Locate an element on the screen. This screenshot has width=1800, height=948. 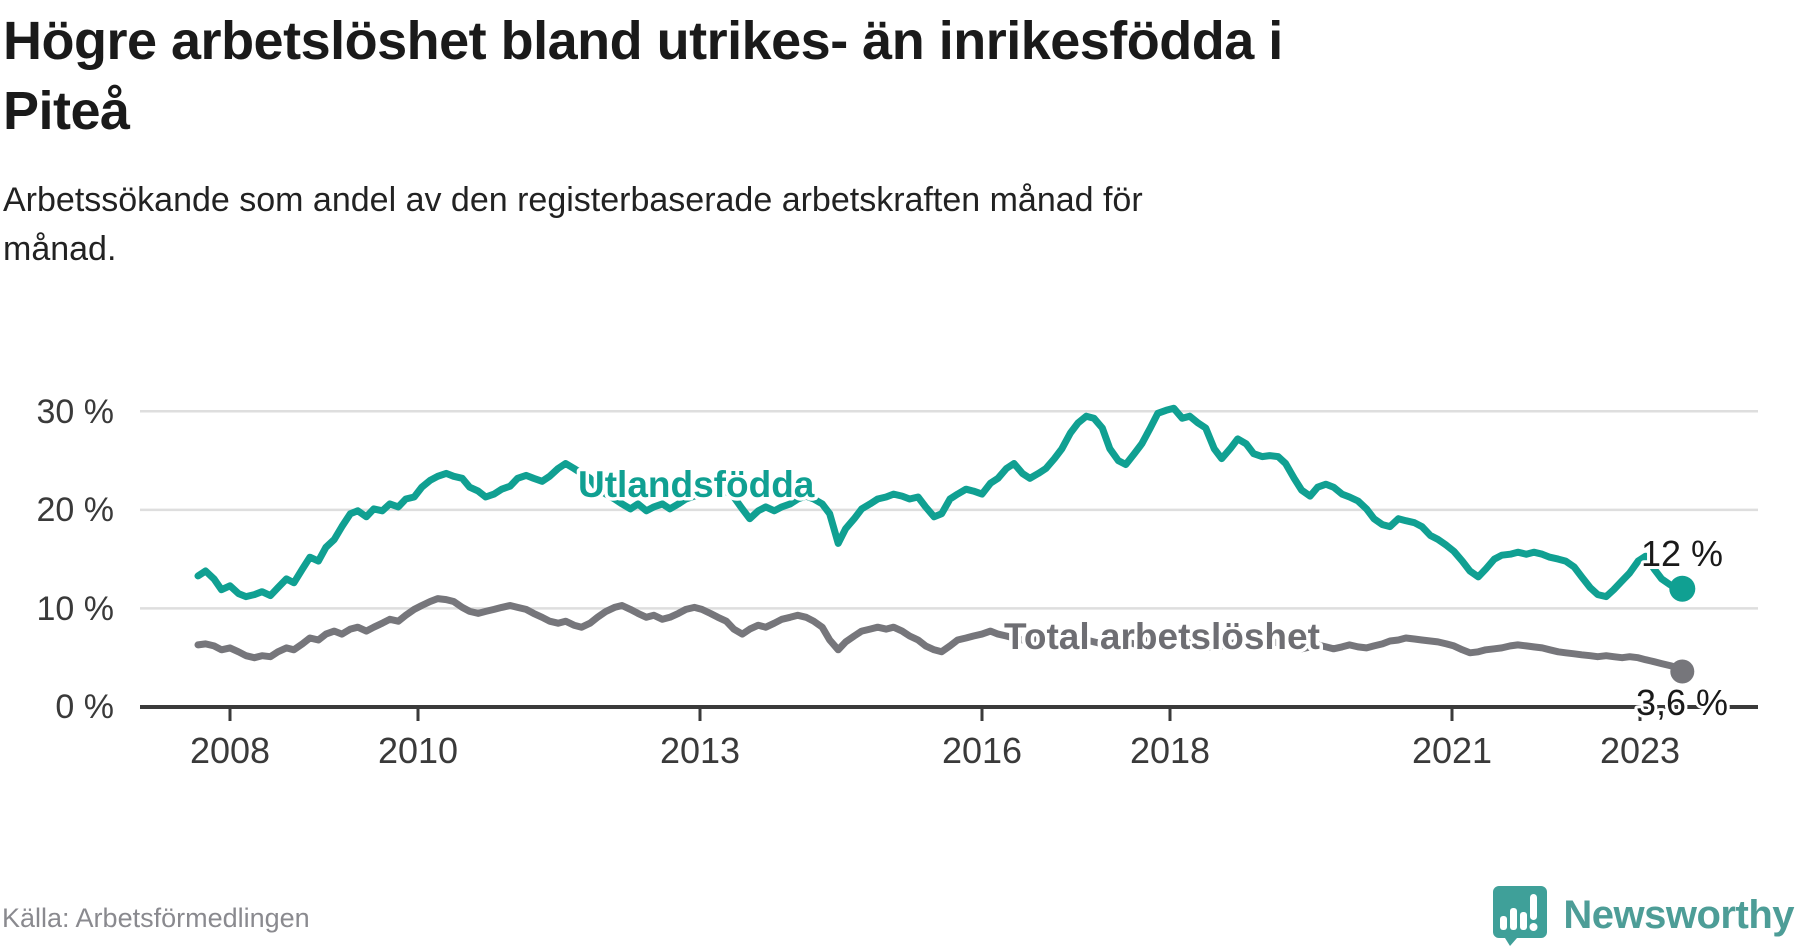
y-tick-label-10: 10 % is located at coordinates (76, 609).